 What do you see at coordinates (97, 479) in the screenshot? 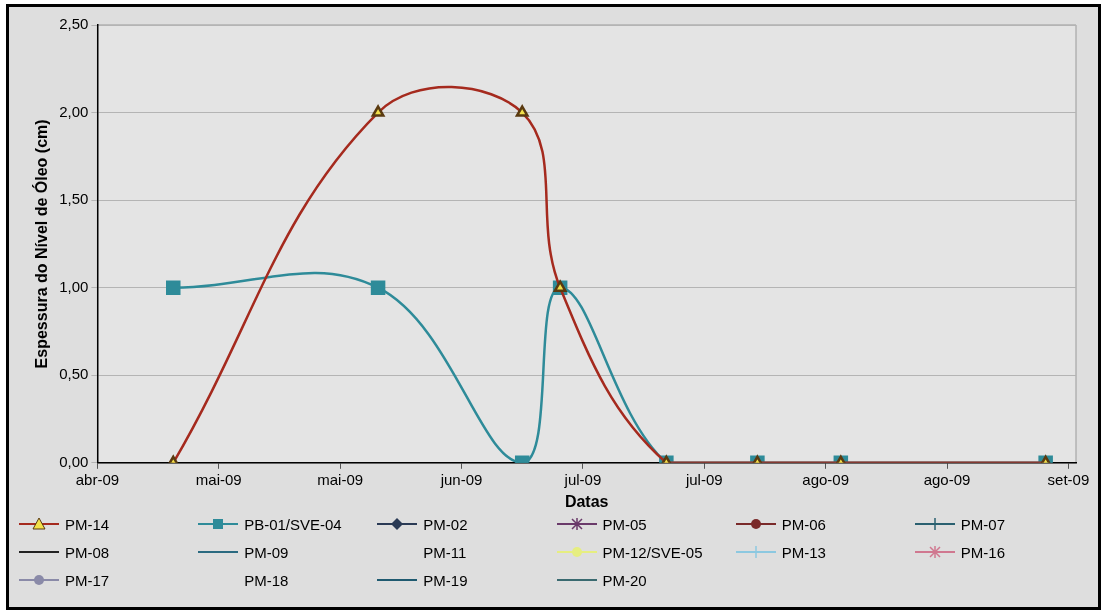
I see `x-tick-label: abr-09` at bounding box center [97, 479].